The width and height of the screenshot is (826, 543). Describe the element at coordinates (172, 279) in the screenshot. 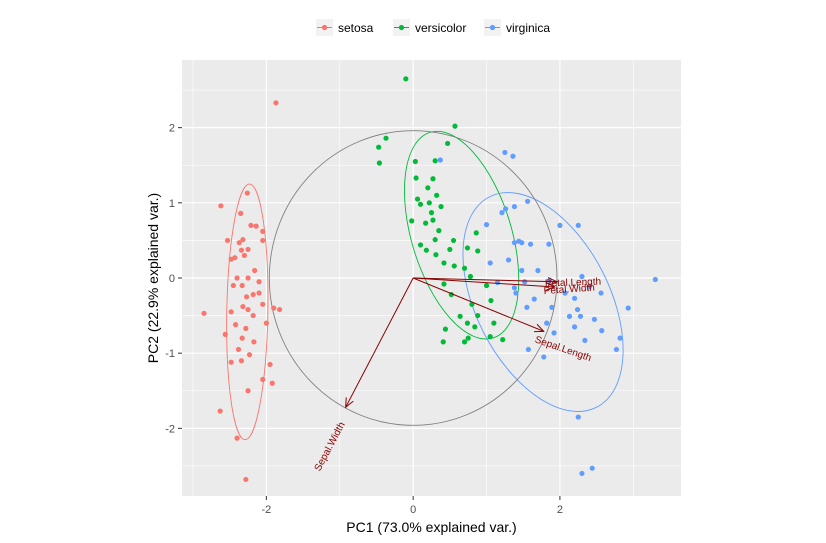

I see `y-tick-label: 0` at that location.